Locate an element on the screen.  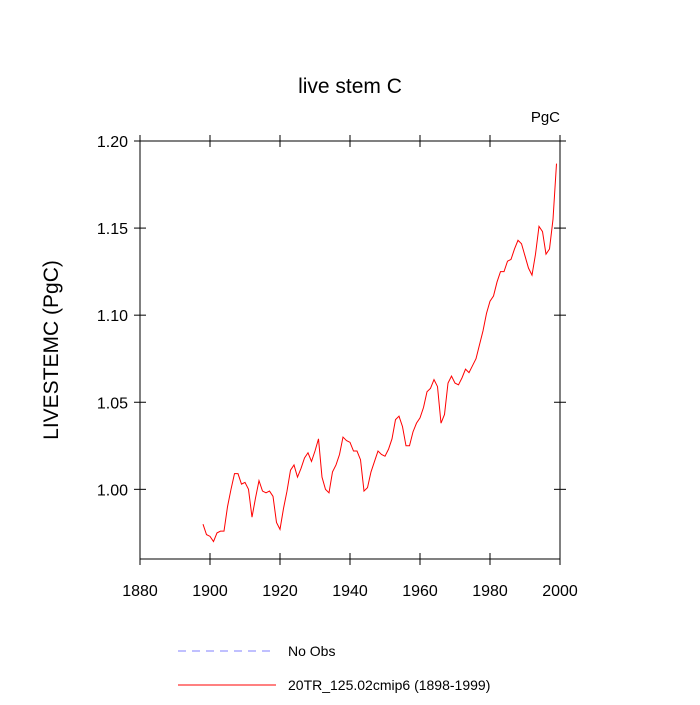
x-tick-label: 1960 is located at coordinates (420, 591).